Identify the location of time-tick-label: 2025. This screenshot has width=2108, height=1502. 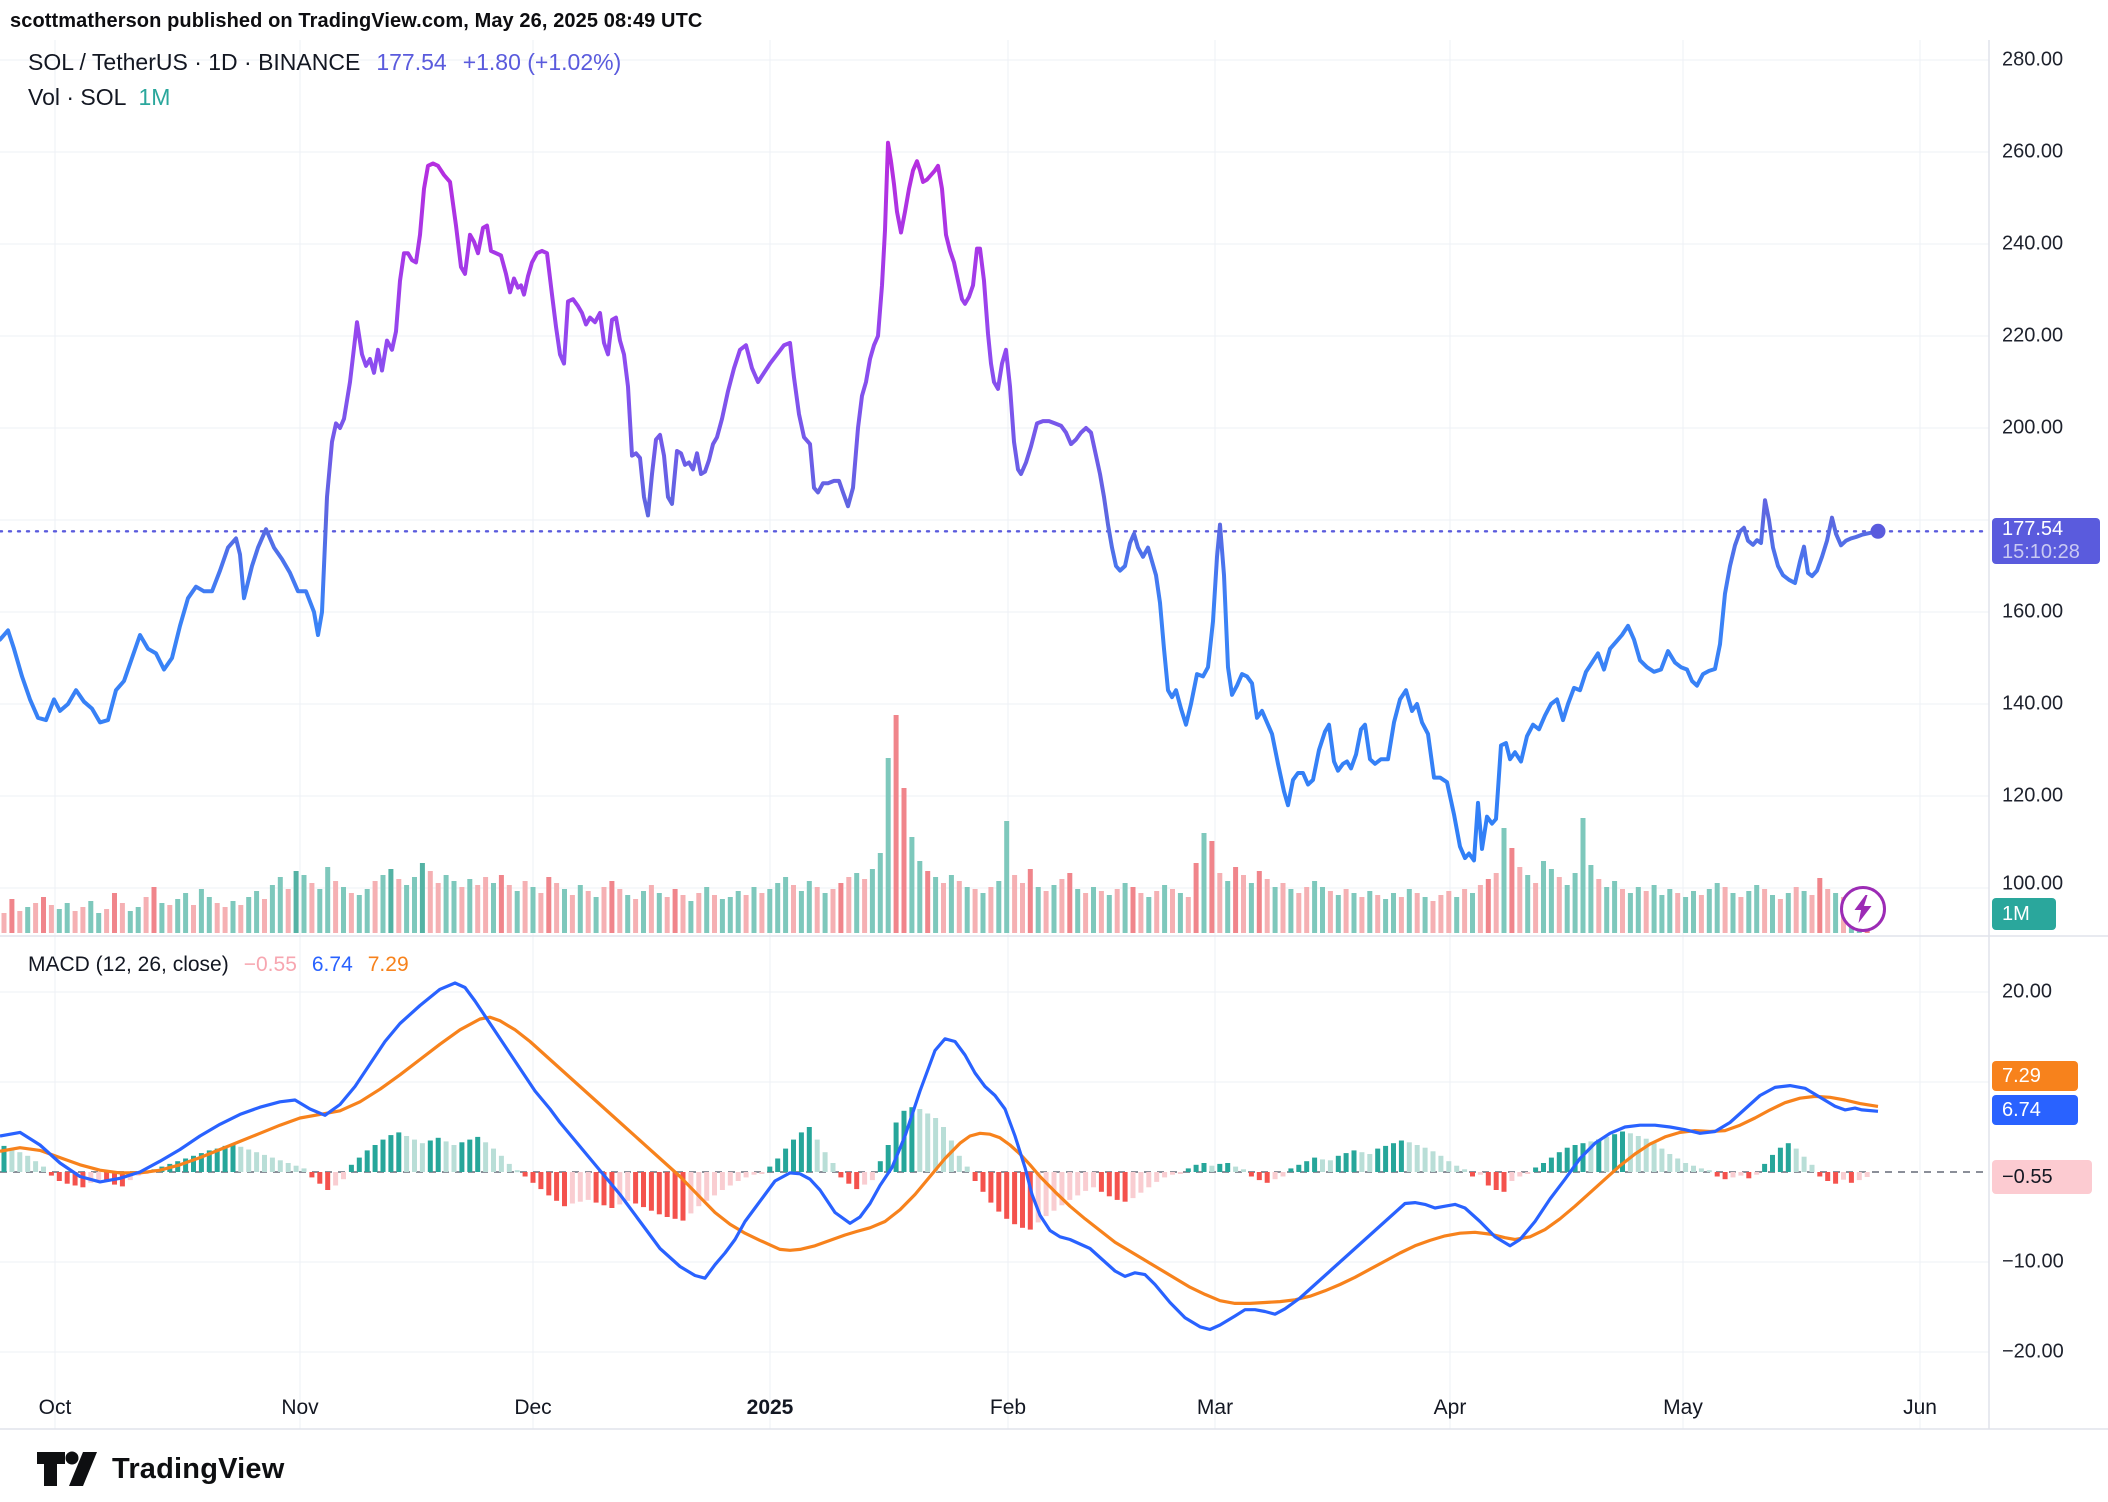
(770, 1407).